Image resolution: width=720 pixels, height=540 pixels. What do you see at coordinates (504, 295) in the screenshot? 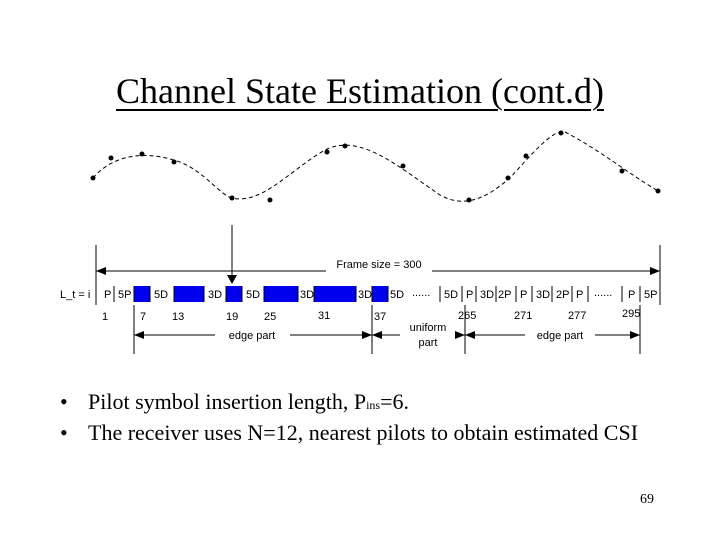
I see `cell-22: 2P` at bounding box center [504, 295].